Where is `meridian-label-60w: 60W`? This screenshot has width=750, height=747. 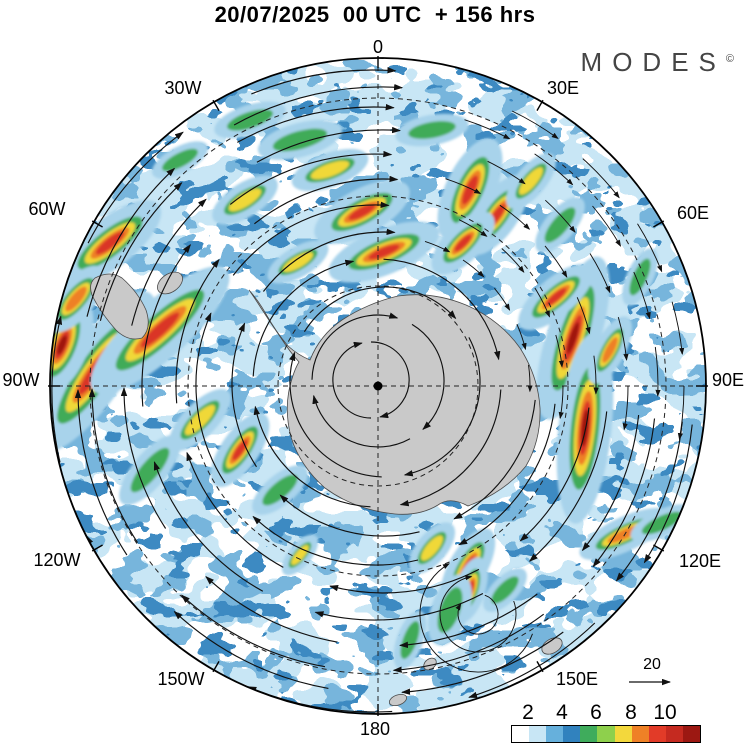
meridian-label-60w: 60W is located at coordinates (46, 209).